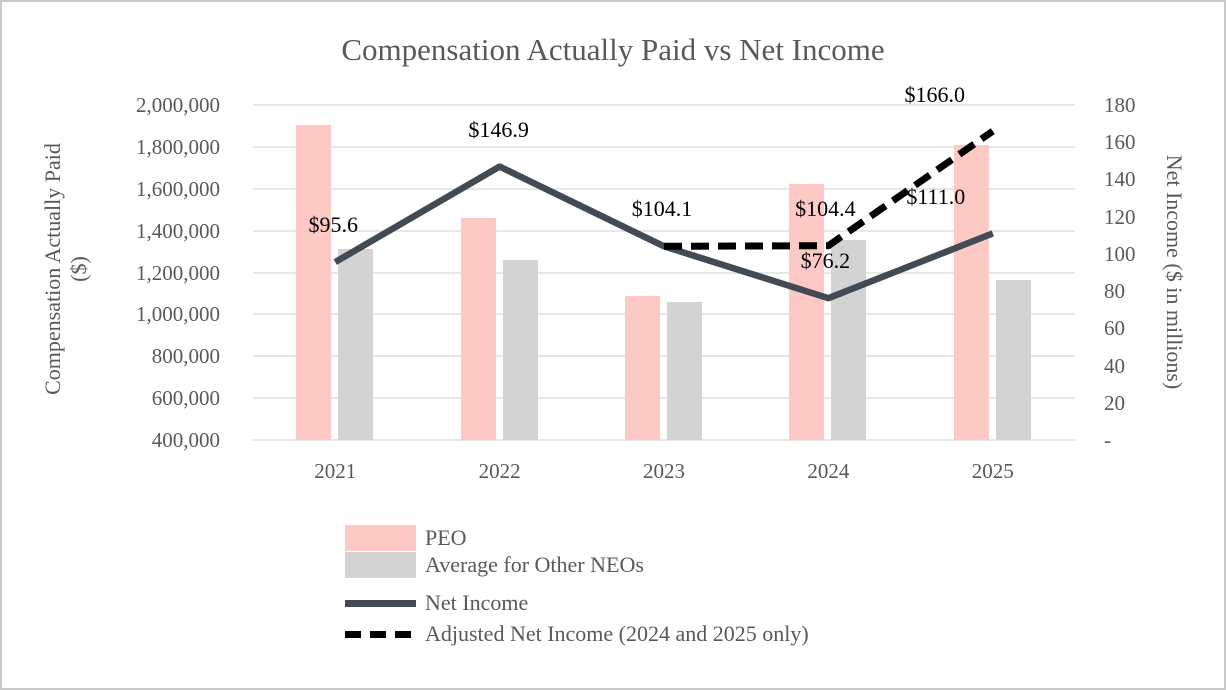 This screenshot has height=690, width=1226. What do you see at coordinates (936, 197) in the screenshot?
I see `data-label: $111.0` at bounding box center [936, 197].